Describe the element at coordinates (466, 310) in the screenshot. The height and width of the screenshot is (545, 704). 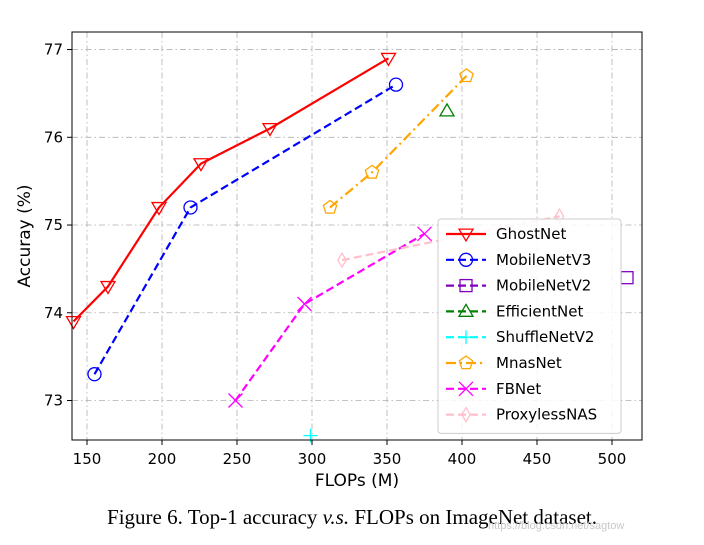
I see `legend-marker-efficientnet` at that location.